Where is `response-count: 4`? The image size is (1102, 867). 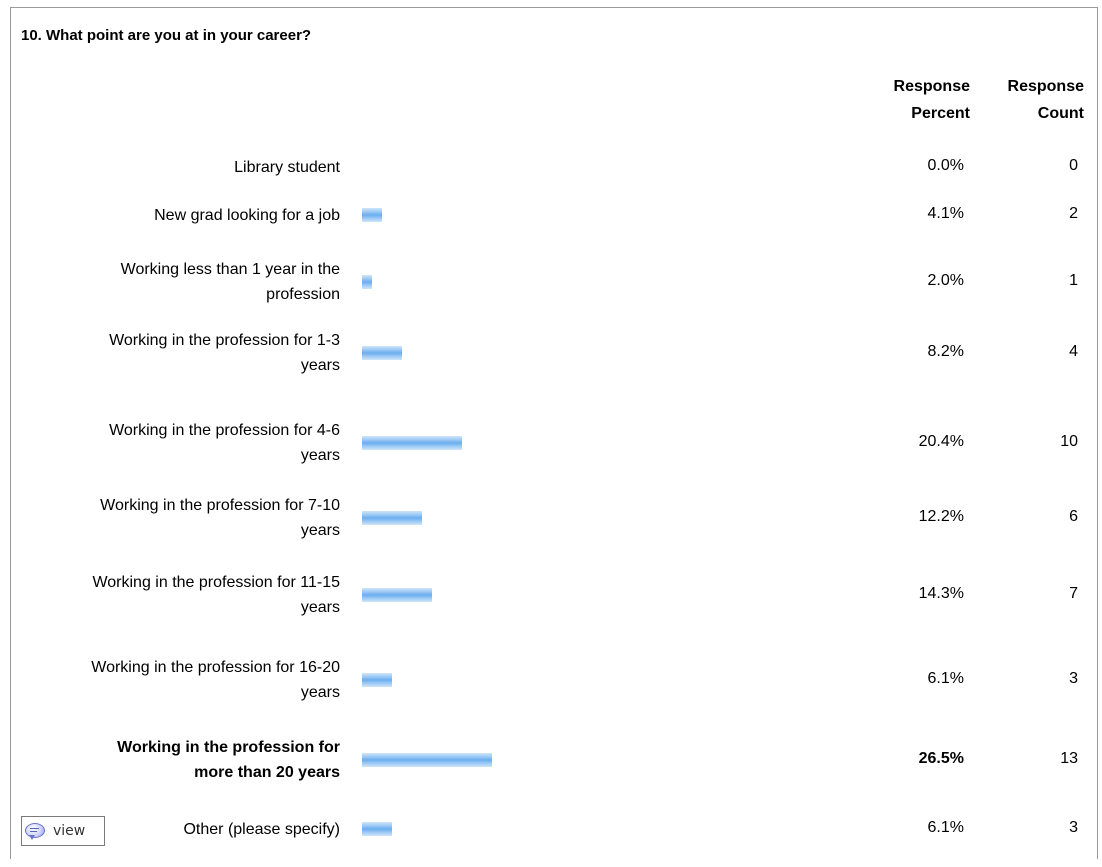
response-count: 4 is located at coordinates (1073, 351).